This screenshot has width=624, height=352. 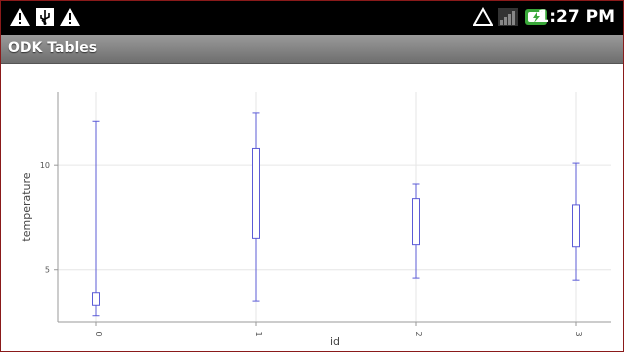 What do you see at coordinates (45, 165) in the screenshot?
I see `y-tick-label: 10` at bounding box center [45, 165].